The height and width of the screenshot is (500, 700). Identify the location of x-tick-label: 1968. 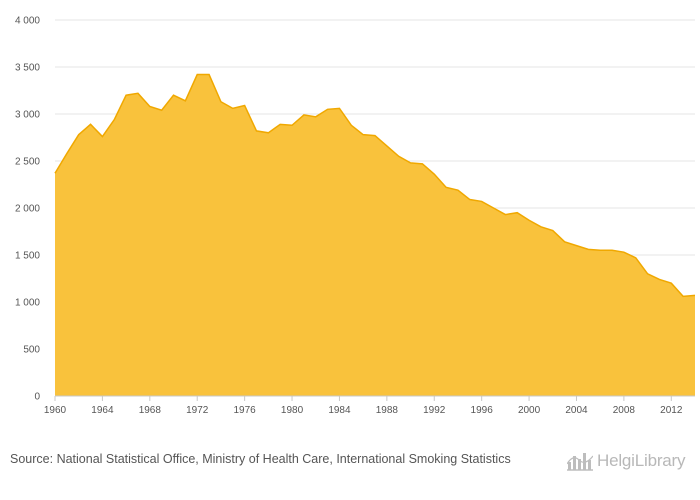
(150, 410).